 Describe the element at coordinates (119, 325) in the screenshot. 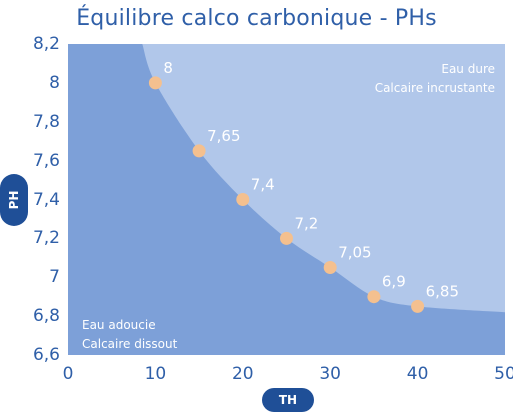

I see `lower-region-line-0: Eau adoucie` at that location.